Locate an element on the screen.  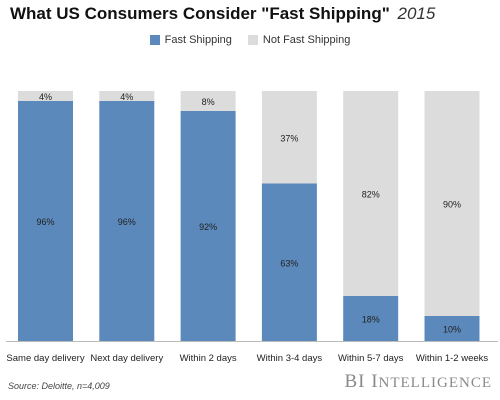
x-tick-label: Within 2 days is located at coordinates (208, 358).